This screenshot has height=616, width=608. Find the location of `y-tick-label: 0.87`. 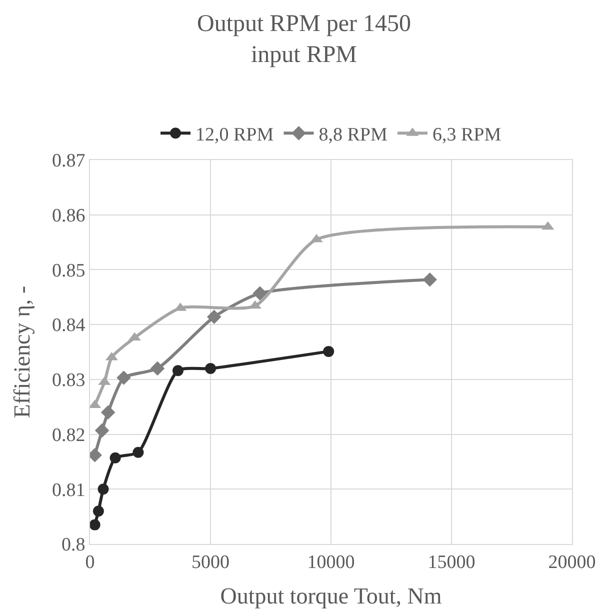

y-tick-label: 0.87 is located at coordinates (69, 161).